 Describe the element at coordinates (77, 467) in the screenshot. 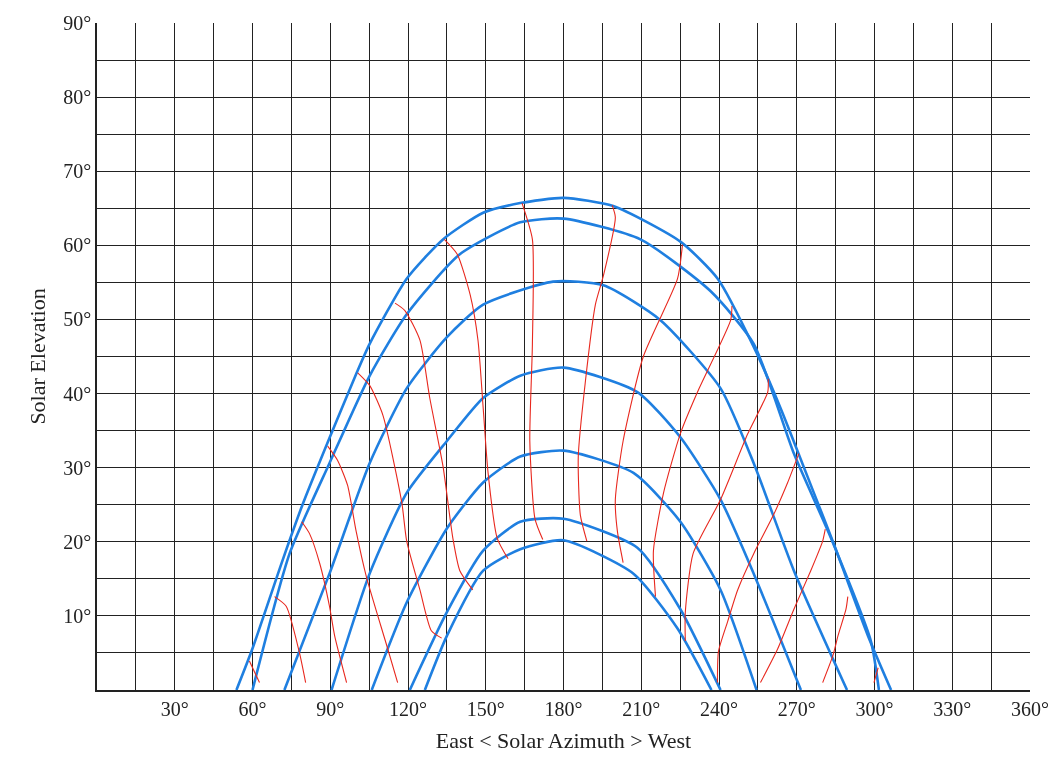

I see `y-tick-label: 30°` at that location.